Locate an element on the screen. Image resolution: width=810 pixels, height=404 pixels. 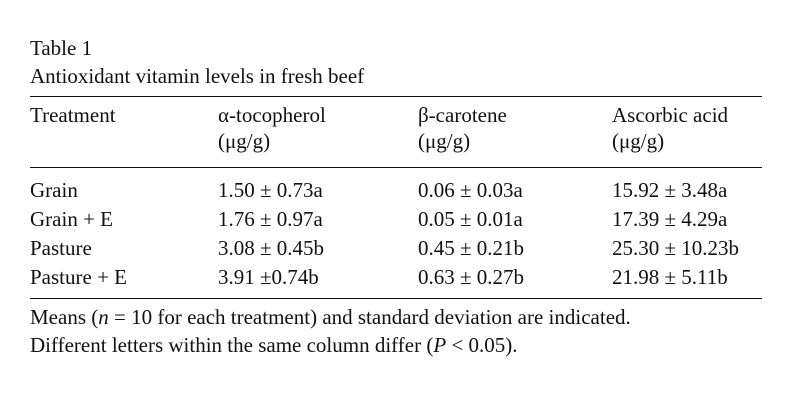
header-tocopherol: α-tocopherol is located at coordinates (272, 115).